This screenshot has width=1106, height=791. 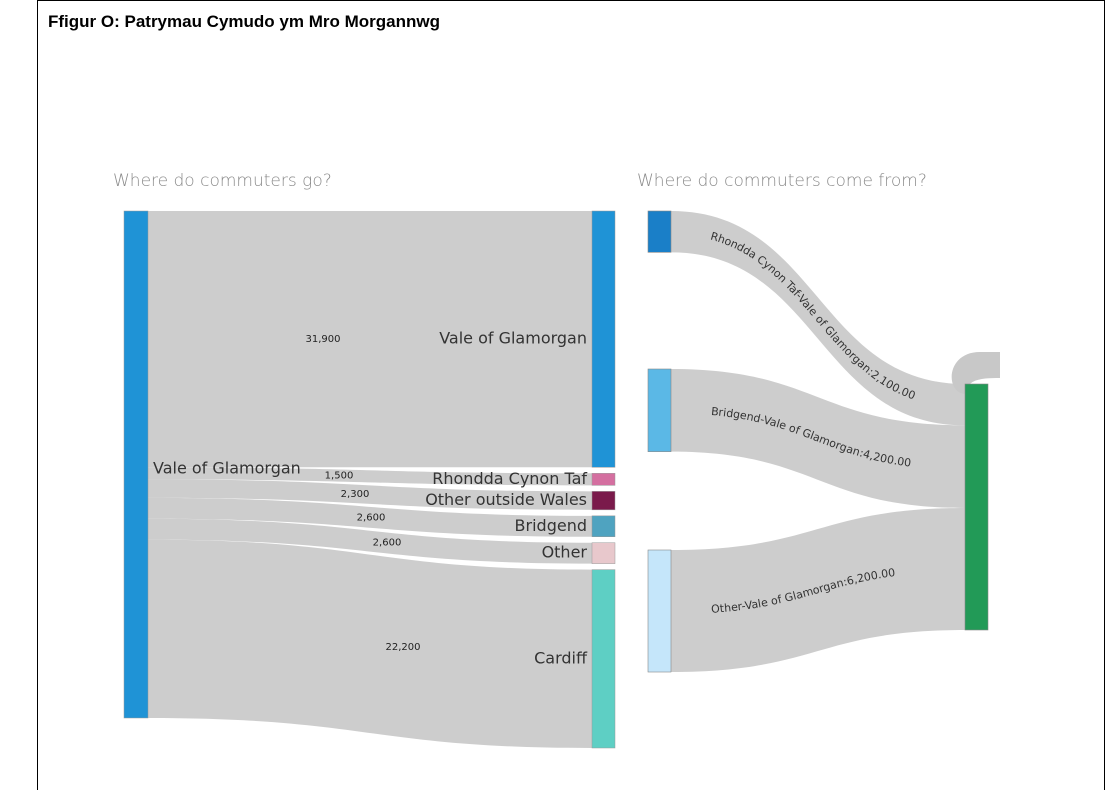 What do you see at coordinates (551, 525) in the screenshot?
I see `target-label: Bridgend` at bounding box center [551, 525].